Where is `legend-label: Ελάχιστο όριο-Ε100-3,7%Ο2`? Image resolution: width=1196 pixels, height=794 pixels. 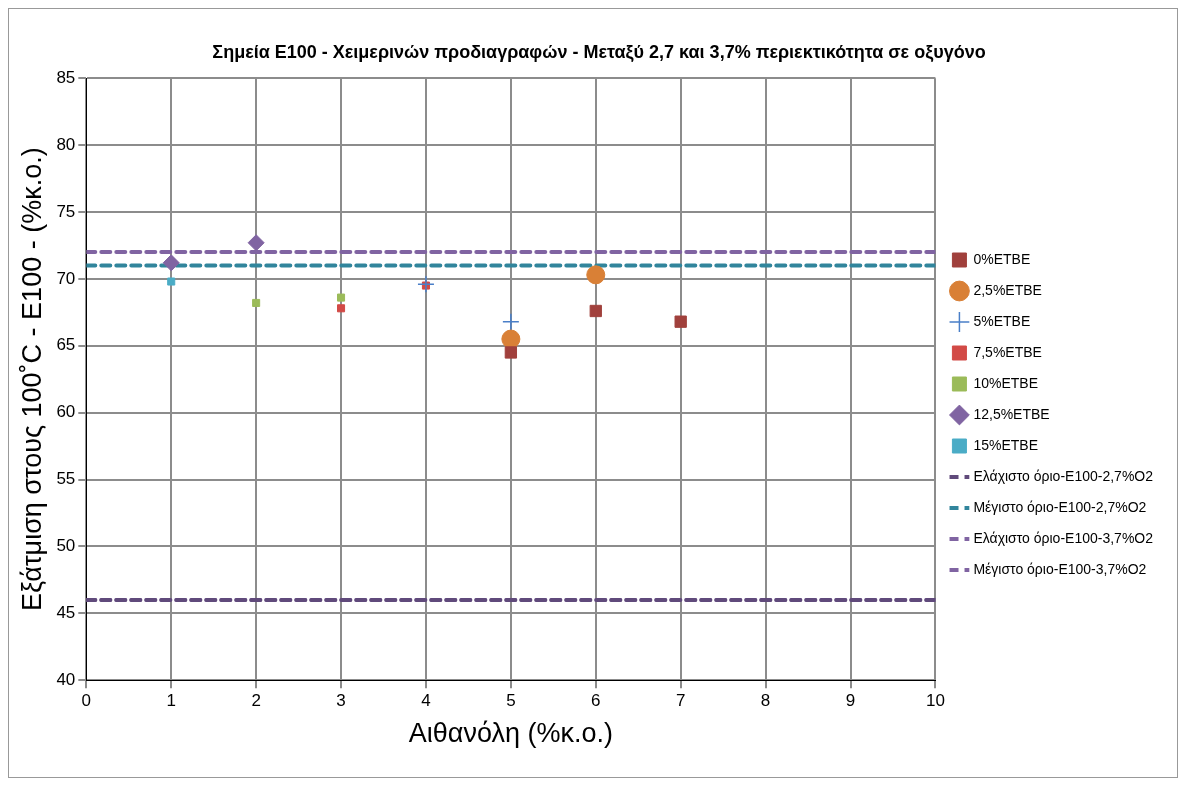 legend-label: Ελάχιστο όριο-Ε100-3,7%Ο2 is located at coordinates (1063, 537).